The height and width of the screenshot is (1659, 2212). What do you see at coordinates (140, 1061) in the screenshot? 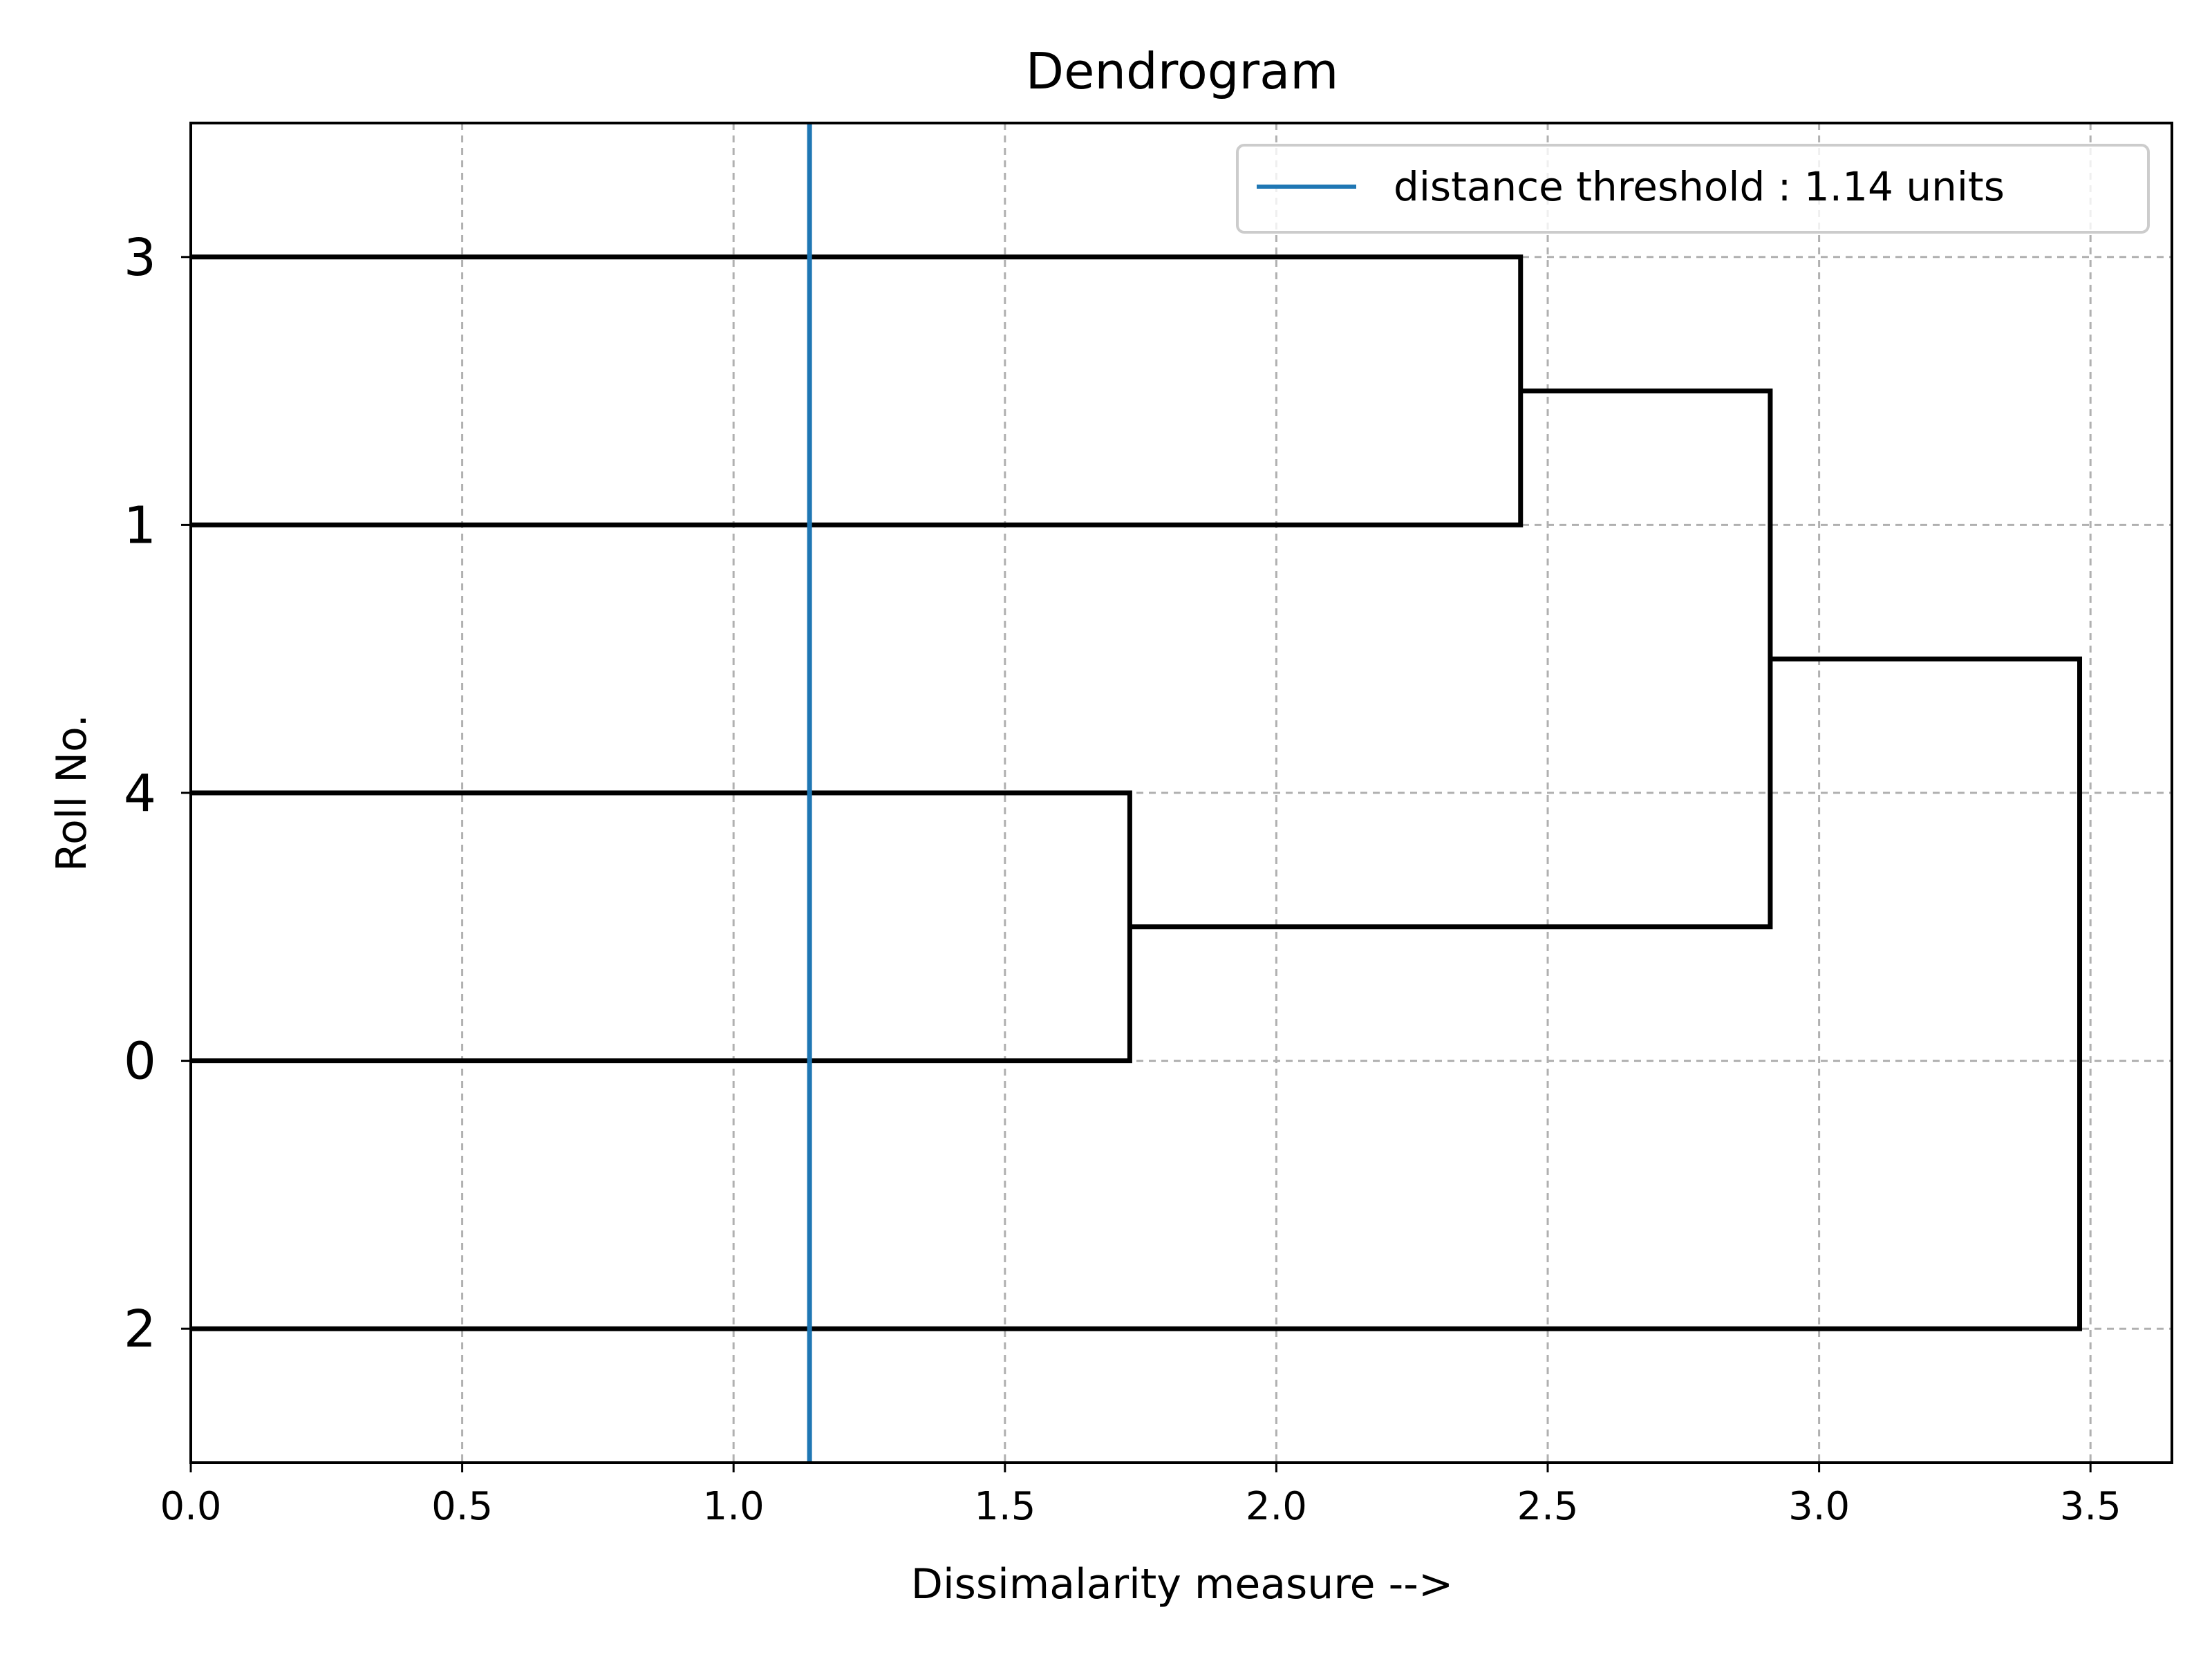
I see `y-tick-label: 0` at bounding box center [140, 1061].